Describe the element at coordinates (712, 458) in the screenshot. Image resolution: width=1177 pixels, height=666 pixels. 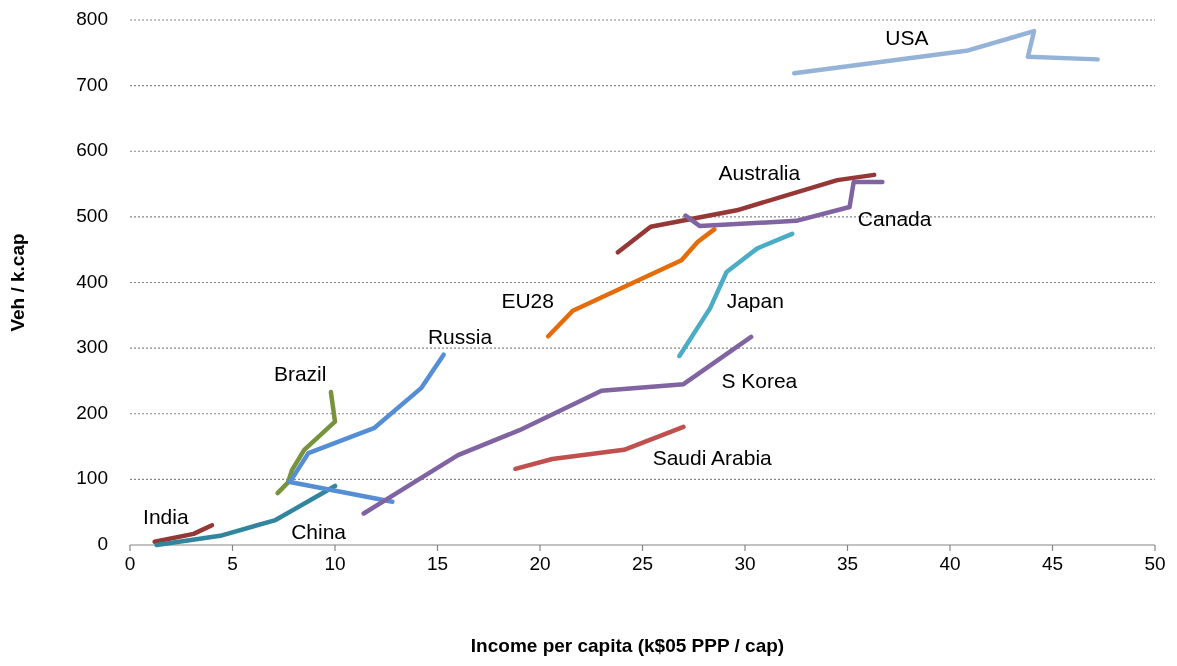
I see `series-label: Saudi Arabia` at that location.